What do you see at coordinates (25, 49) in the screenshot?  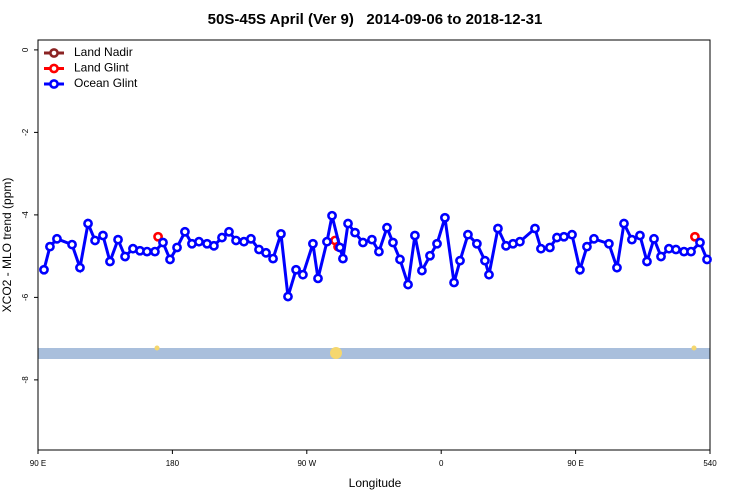 I see `y-tick-label: 0` at bounding box center [25, 49].